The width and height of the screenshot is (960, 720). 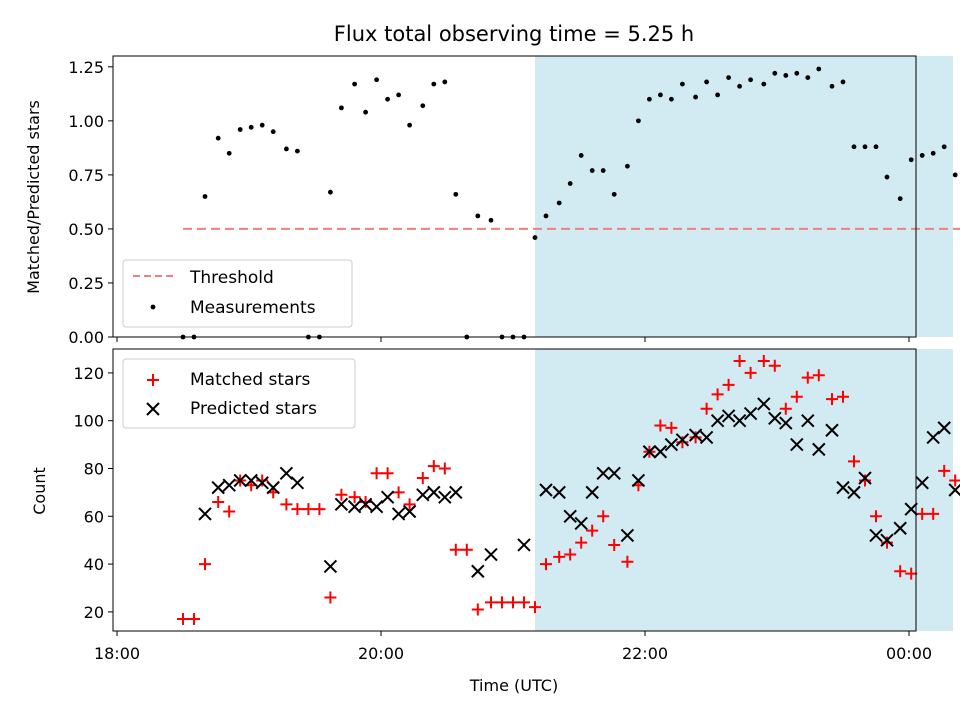 I want to click on bottom-legend: Matched stars Predicted stars, so click(x=239, y=393).